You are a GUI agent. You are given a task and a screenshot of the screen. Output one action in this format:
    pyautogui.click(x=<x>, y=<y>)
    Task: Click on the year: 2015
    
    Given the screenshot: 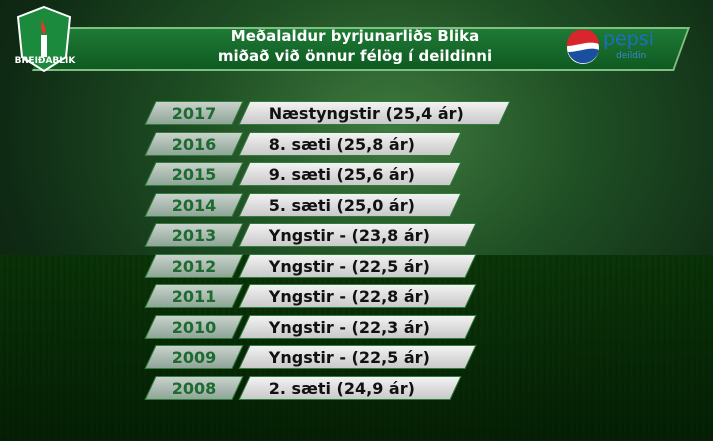 What is the action you would take?
    pyautogui.click(x=194, y=174)
    